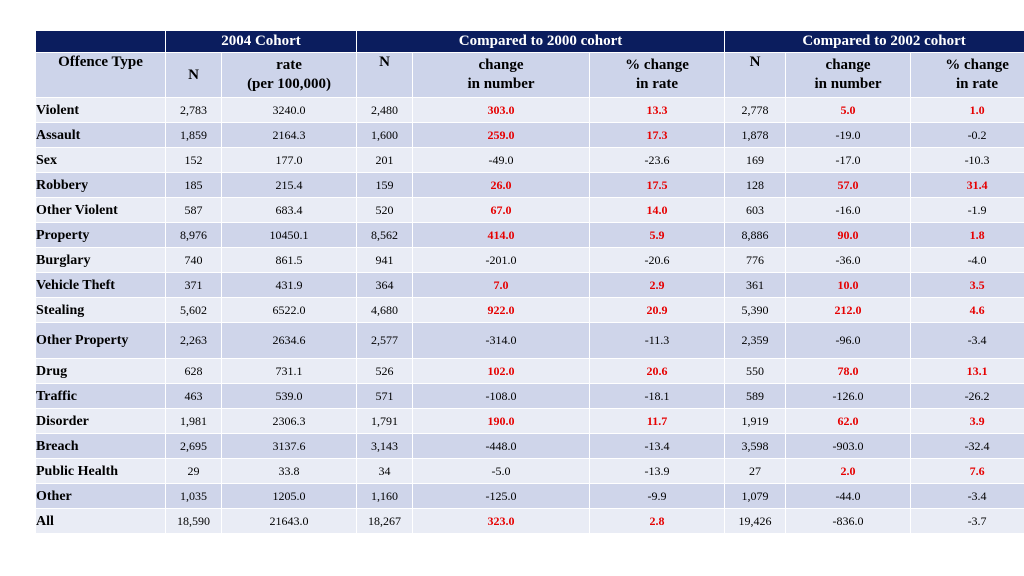  What do you see at coordinates (290, 110) in the screenshot?
I see `rate-cell: 3240.0` at bounding box center [290, 110].